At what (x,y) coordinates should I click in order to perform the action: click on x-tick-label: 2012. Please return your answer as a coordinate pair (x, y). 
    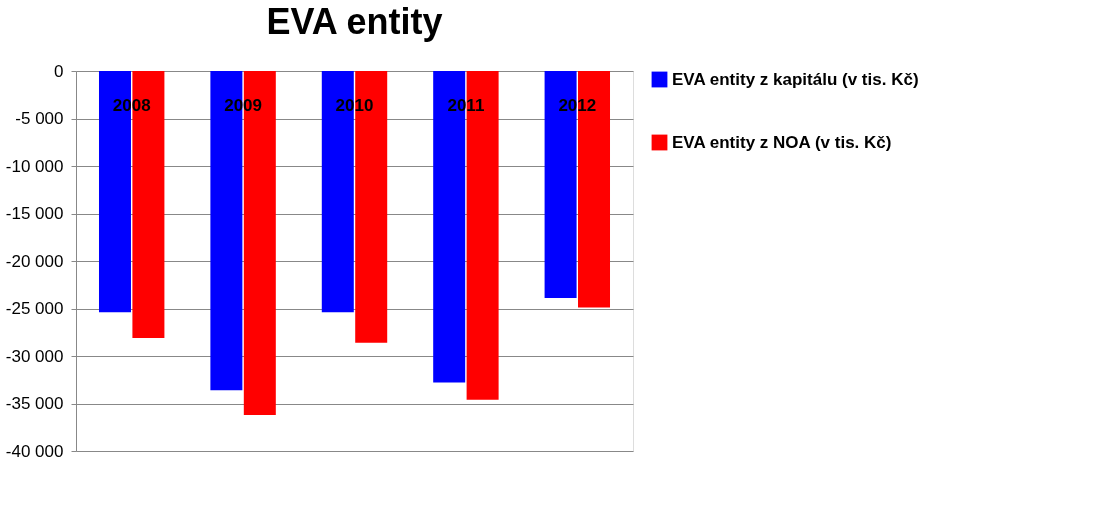
    Looking at the image, I should click on (577, 105).